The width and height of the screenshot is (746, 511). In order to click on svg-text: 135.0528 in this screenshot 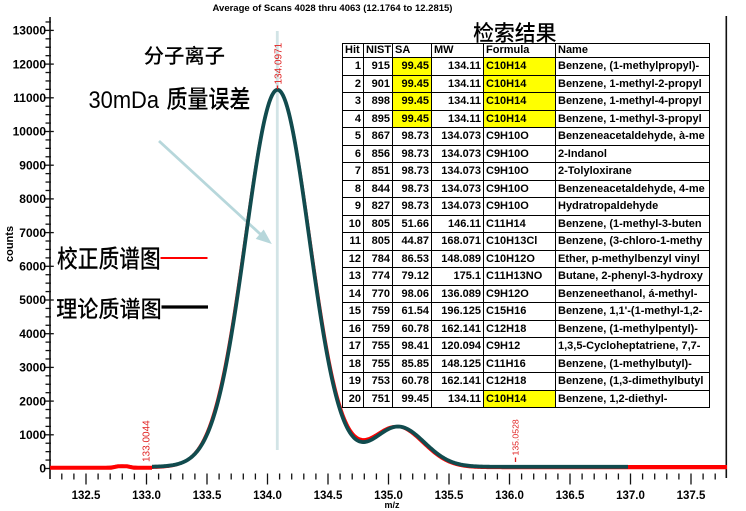, I will do `click(516, 437)`.